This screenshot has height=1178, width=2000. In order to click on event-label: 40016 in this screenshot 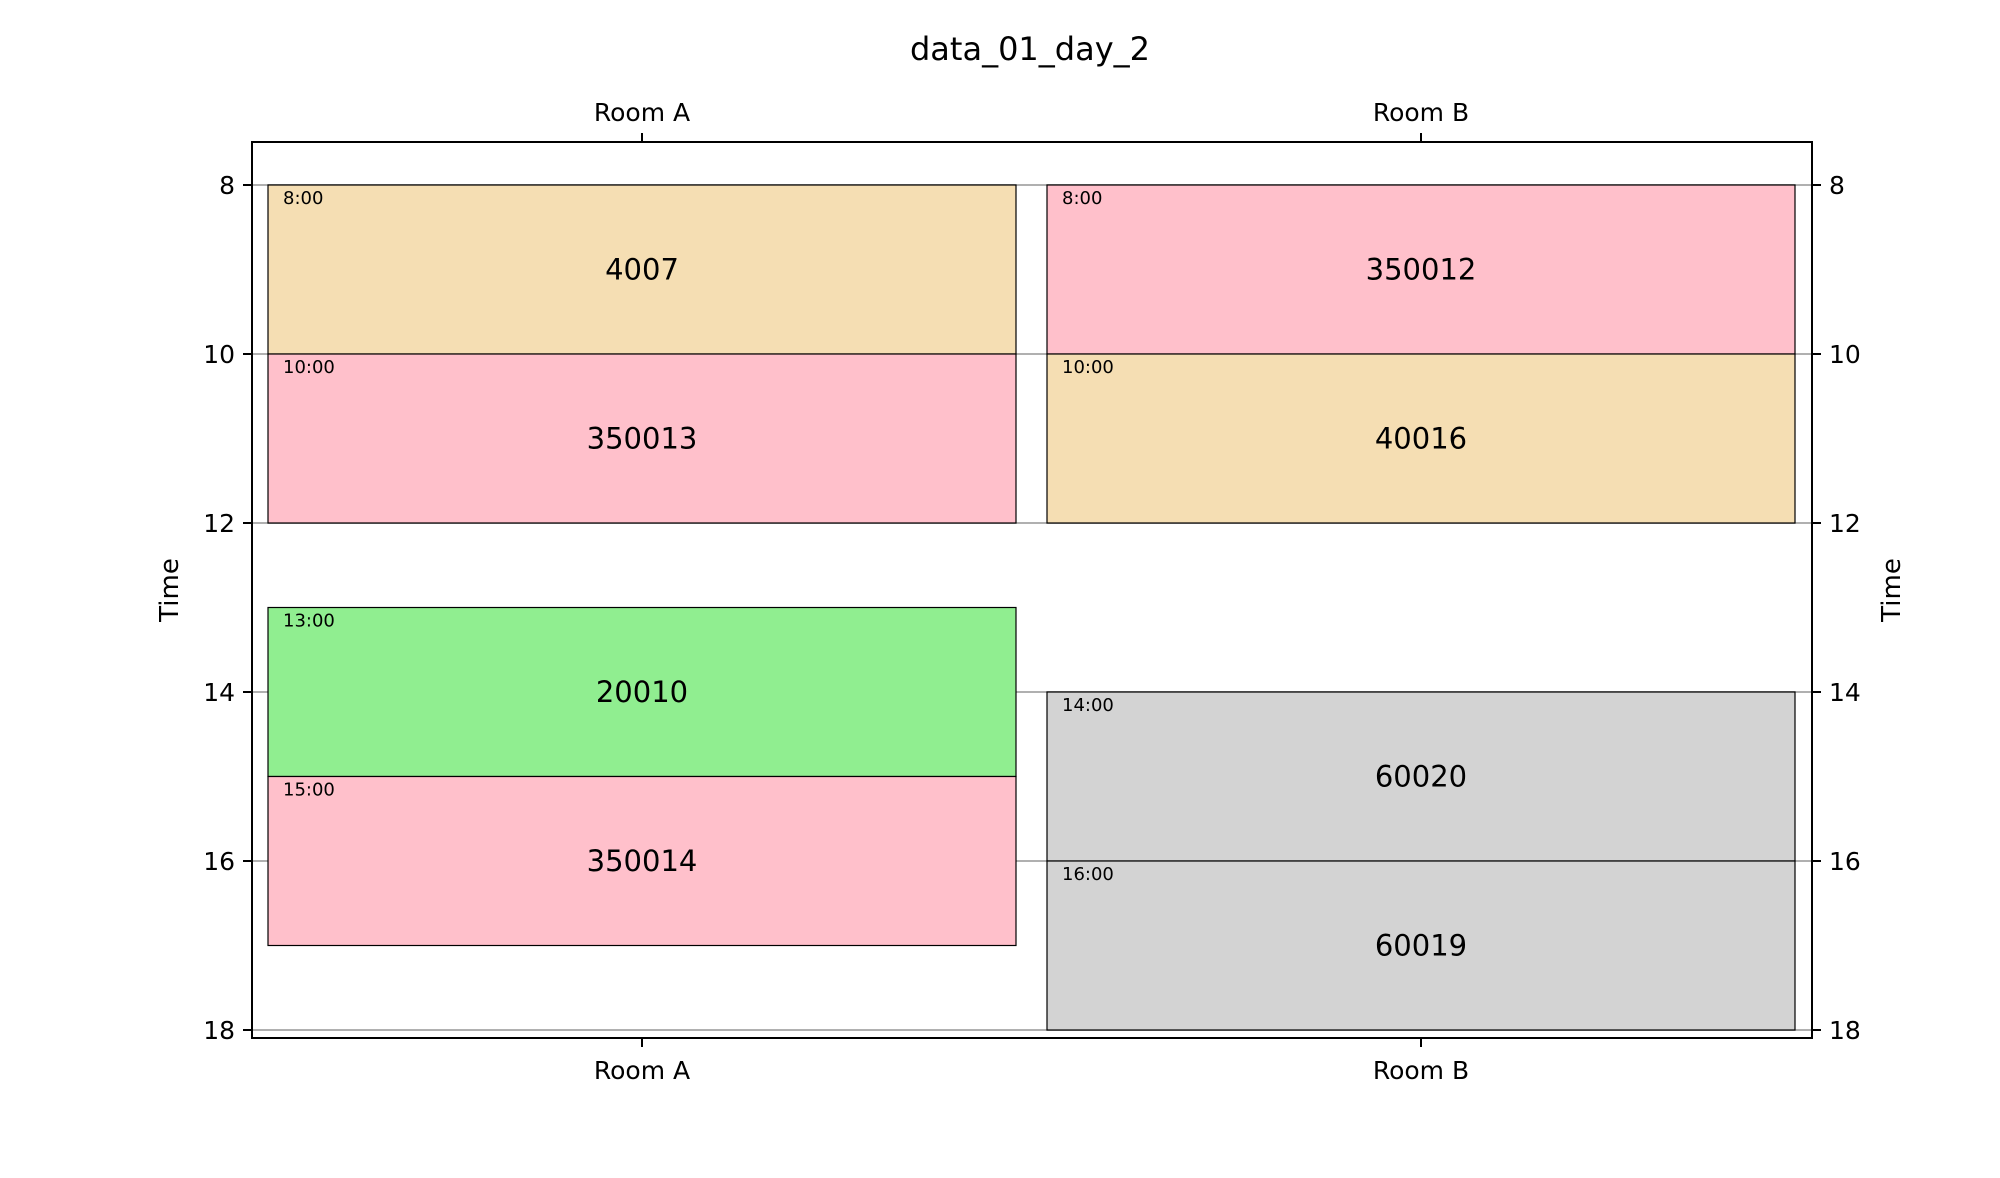, I will do `click(1421, 439)`.